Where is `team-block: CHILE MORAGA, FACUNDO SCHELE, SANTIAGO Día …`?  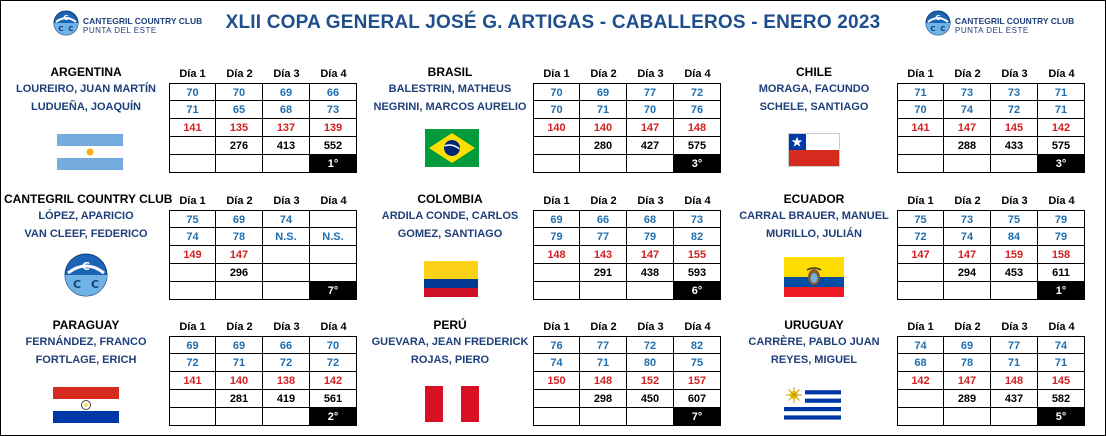
team-block: CHILE MORAGA, FACUNDO SCHELE, SANTIAGO Día … is located at coordinates (912, 117).